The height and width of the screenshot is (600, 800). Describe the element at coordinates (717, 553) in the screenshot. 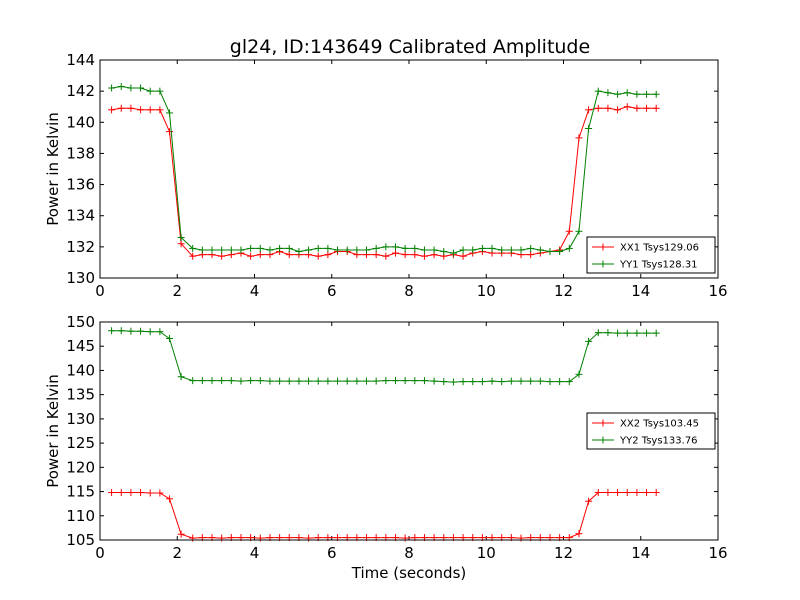

I see `x-tick-label: 16` at that location.